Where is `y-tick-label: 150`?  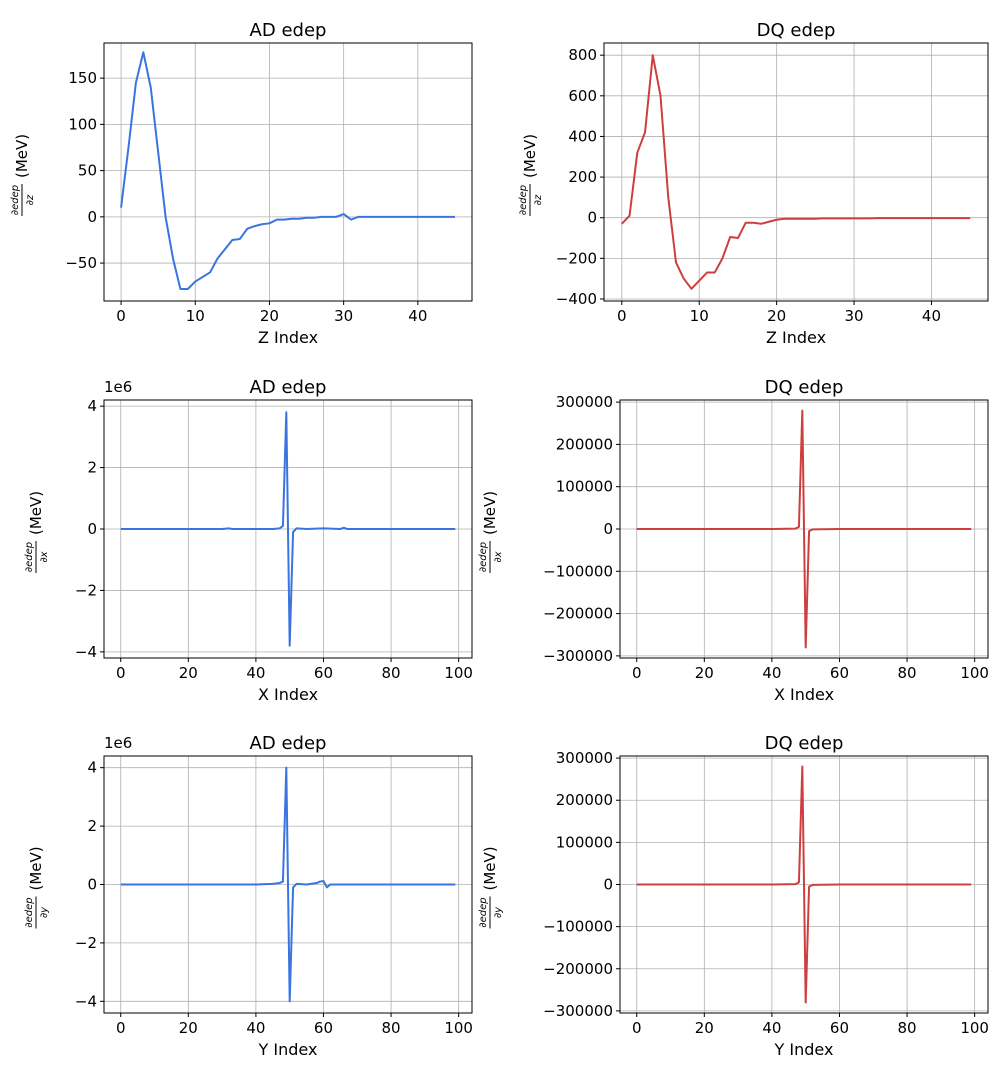
y-tick-label: 150 is located at coordinates (82, 78).